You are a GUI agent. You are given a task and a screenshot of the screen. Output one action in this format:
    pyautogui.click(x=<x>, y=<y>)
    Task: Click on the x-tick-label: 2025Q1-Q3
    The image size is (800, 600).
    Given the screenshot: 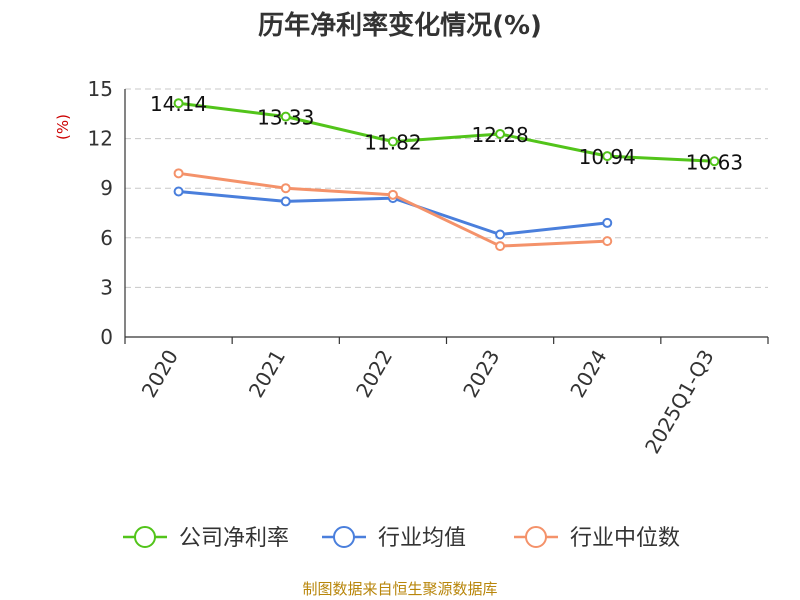 What is the action you would take?
    pyautogui.click(x=679, y=402)
    